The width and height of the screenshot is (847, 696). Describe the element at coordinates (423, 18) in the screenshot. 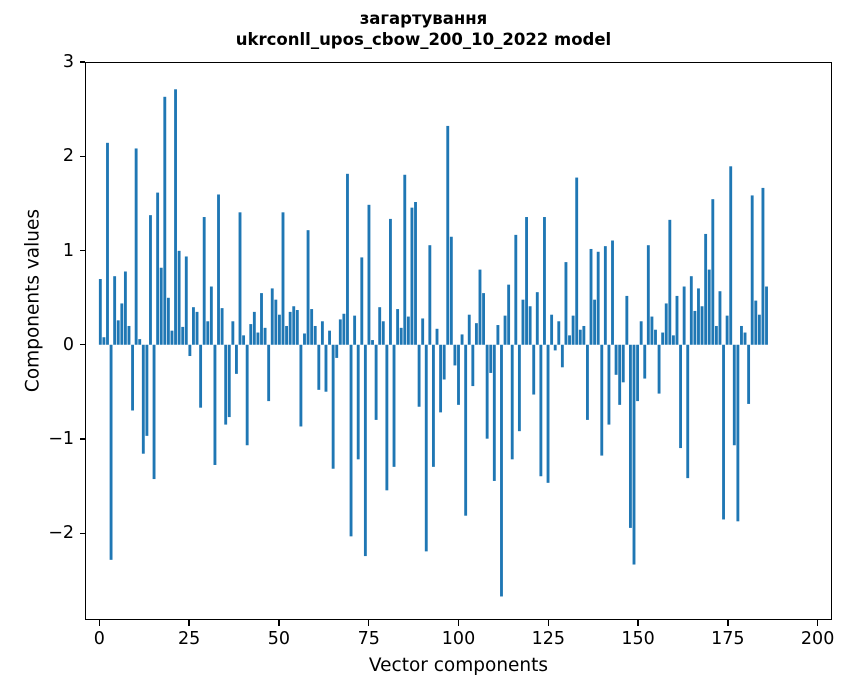

I see `chart-title-line1: загартування` at that location.